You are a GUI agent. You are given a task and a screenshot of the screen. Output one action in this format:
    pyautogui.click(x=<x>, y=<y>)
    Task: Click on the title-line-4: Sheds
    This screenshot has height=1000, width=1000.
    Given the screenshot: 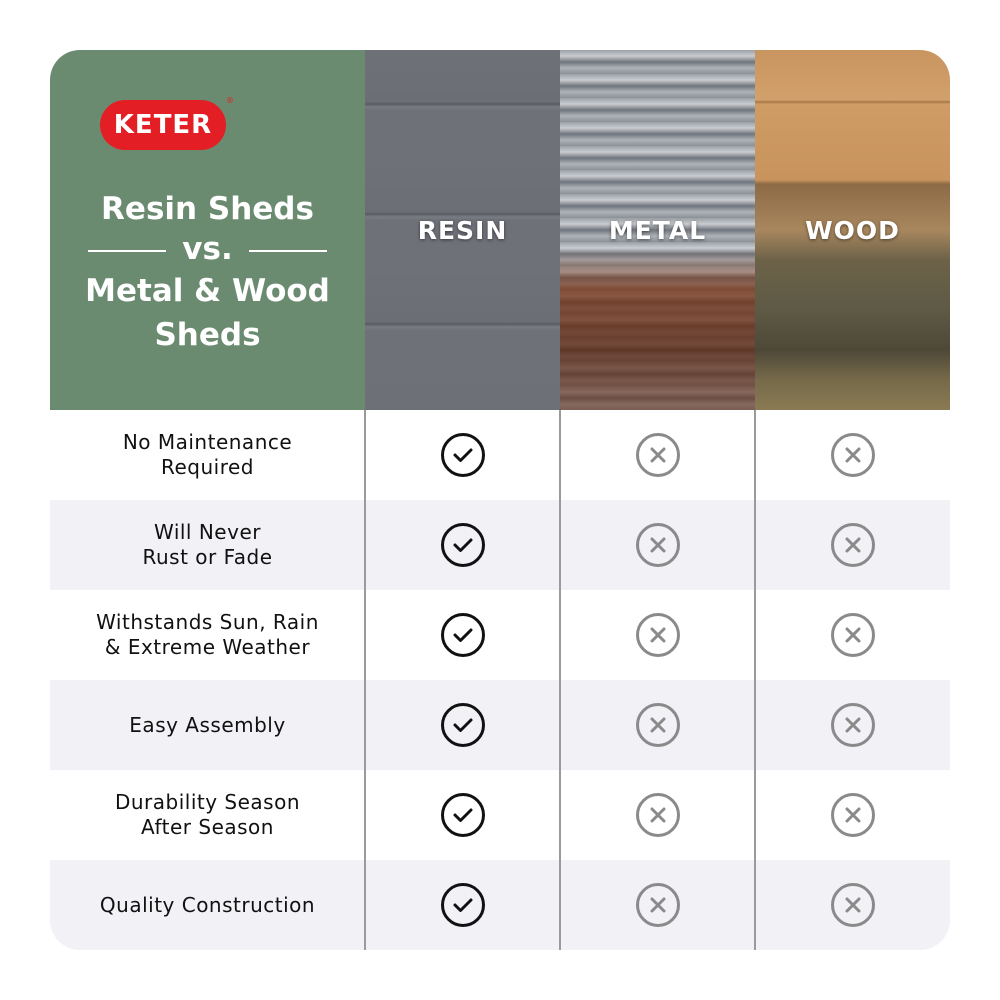 What is the action you would take?
    pyautogui.click(x=207, y=335)
    